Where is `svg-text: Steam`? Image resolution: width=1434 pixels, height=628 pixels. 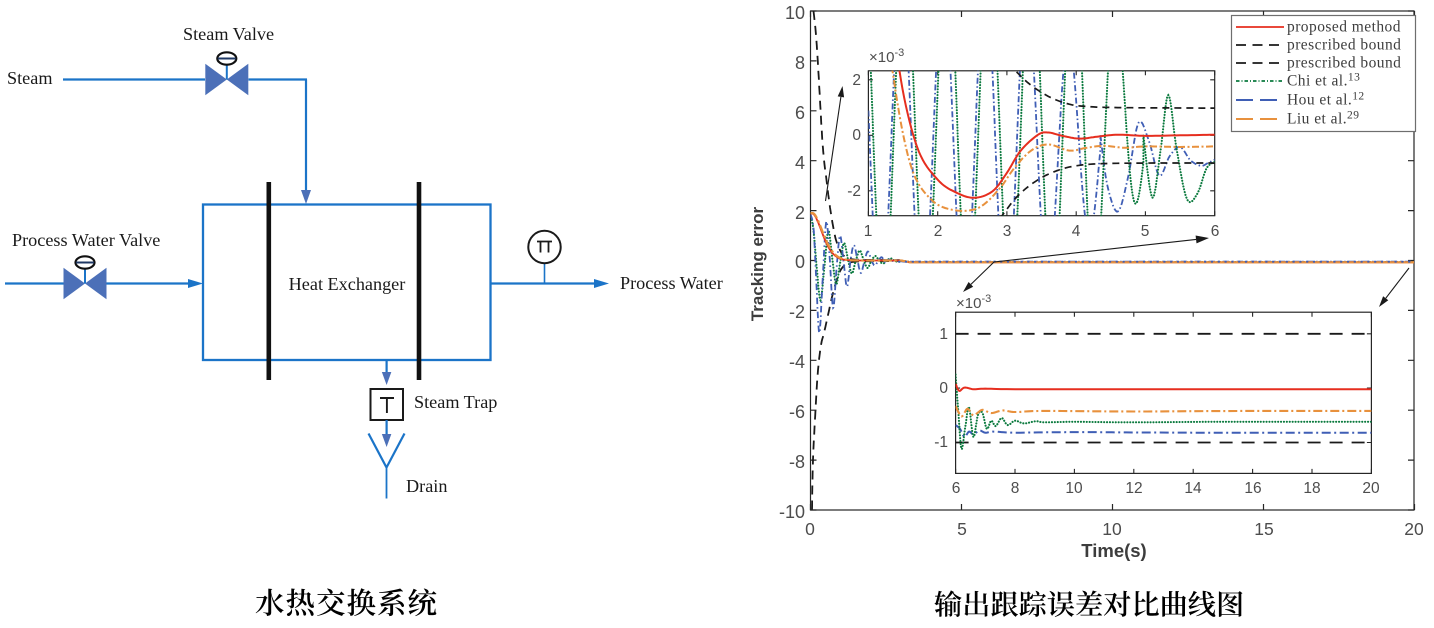 svg-text: Steam is located at coordinates (29, 78).